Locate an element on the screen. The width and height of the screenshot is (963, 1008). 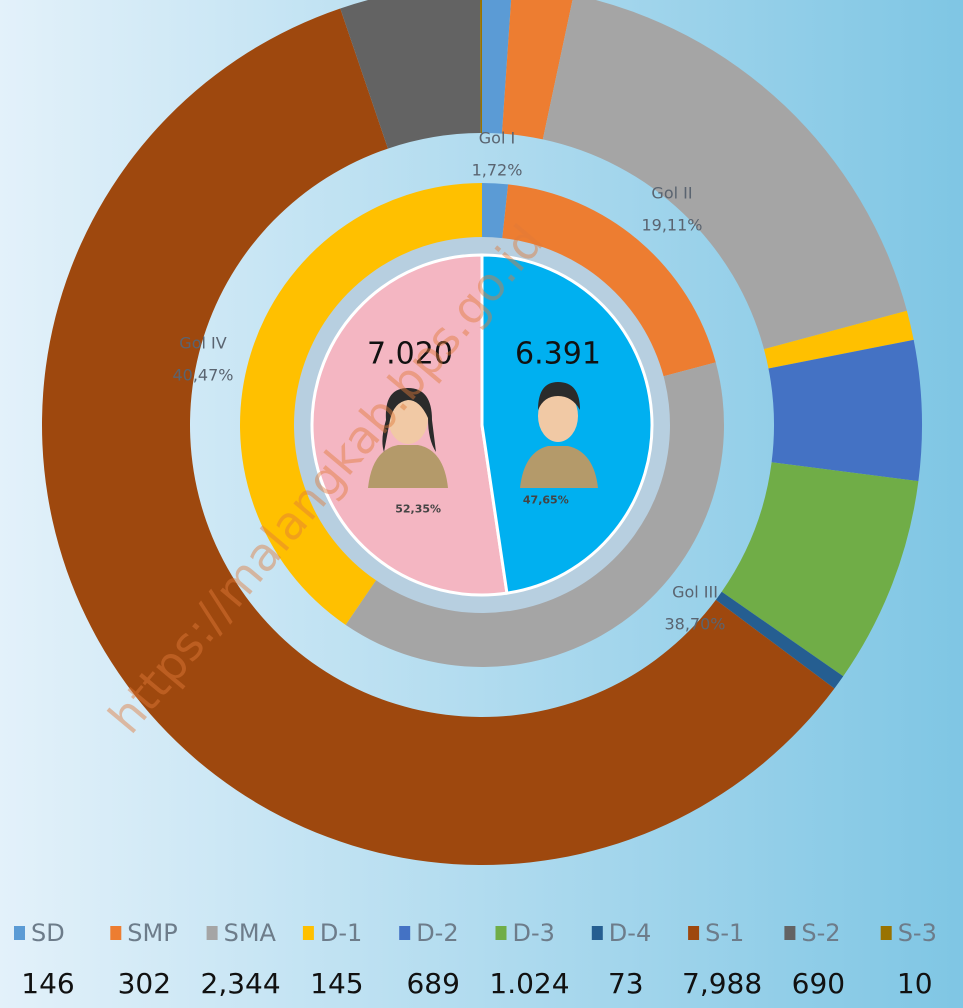
percent-label: 52,35% is located at coordinates (418, 509).